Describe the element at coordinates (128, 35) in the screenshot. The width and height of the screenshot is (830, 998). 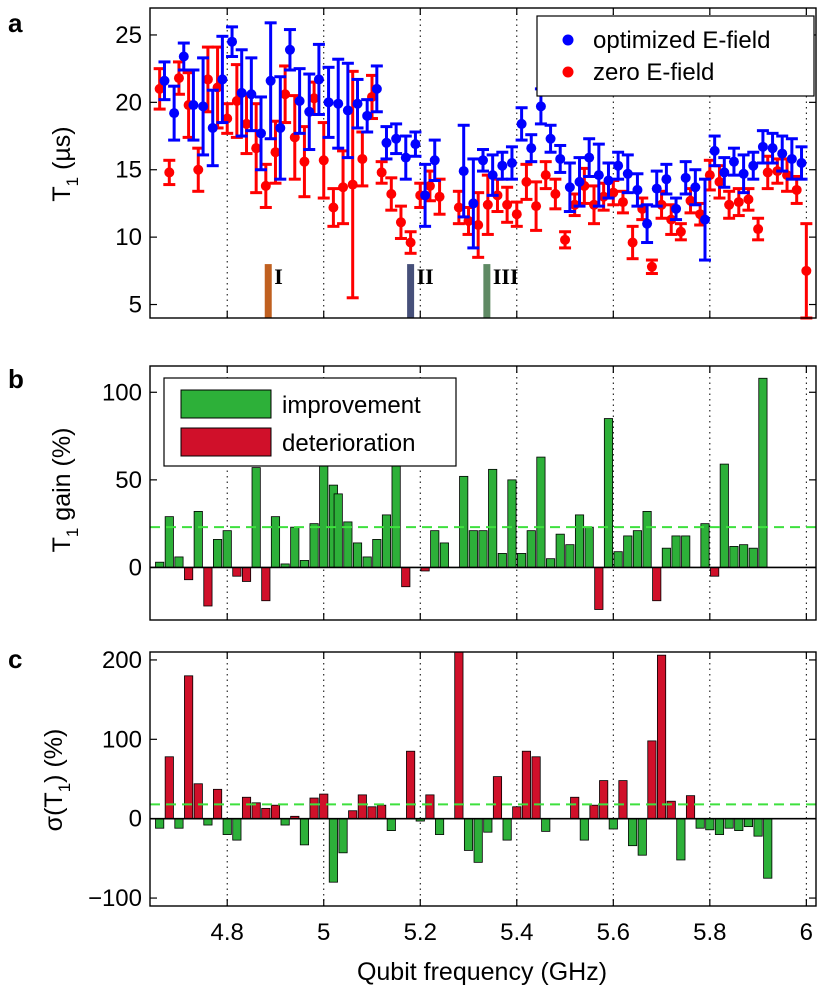
I see `panel-a-ytick-label: 25` at that location.